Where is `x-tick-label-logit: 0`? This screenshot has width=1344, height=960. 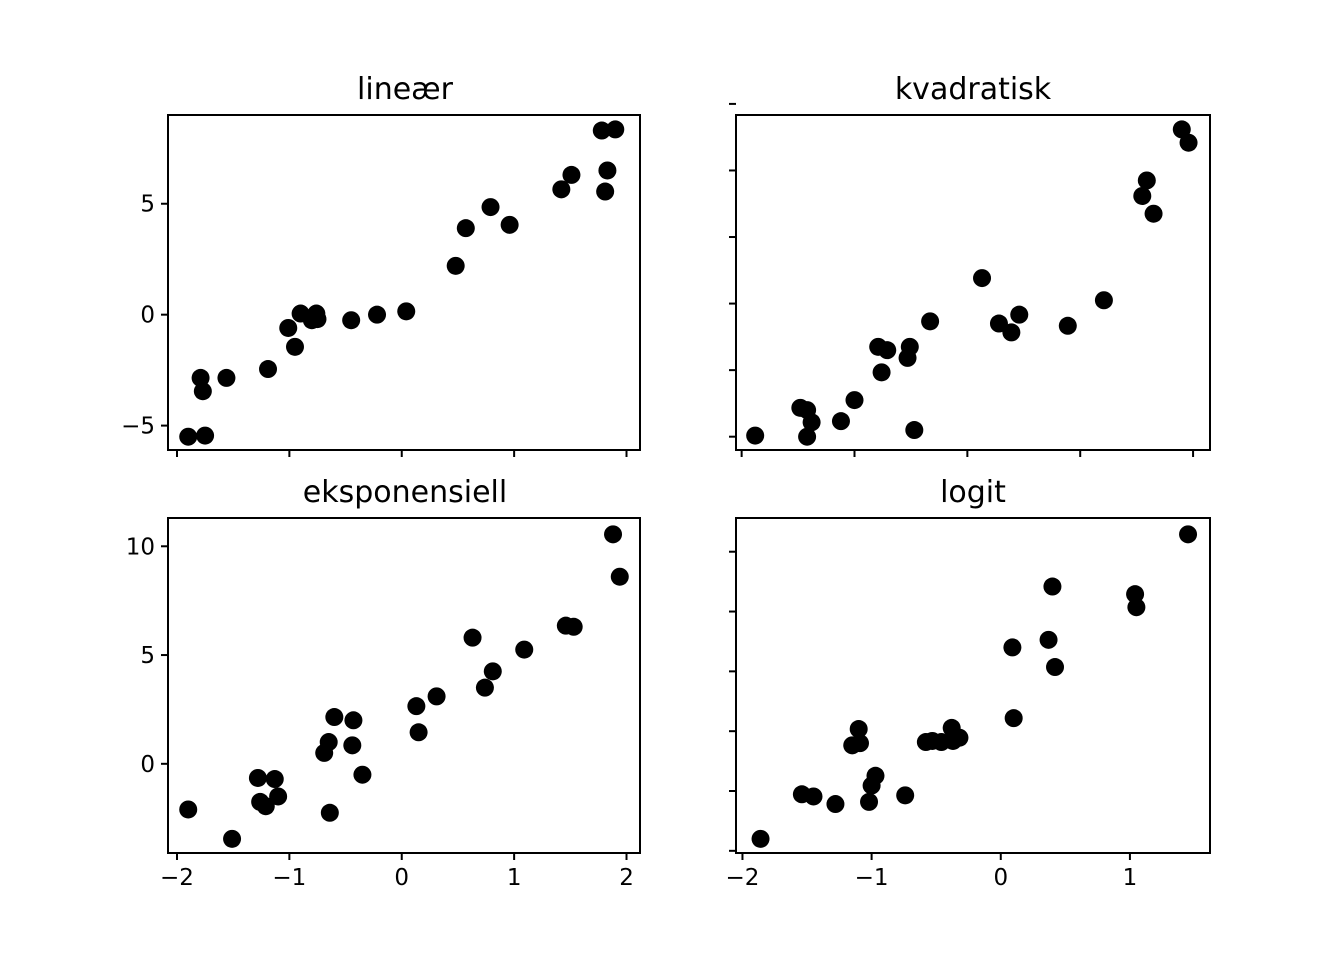
x-tick-label-logit: 0 is located at coordinates (1000, 878).